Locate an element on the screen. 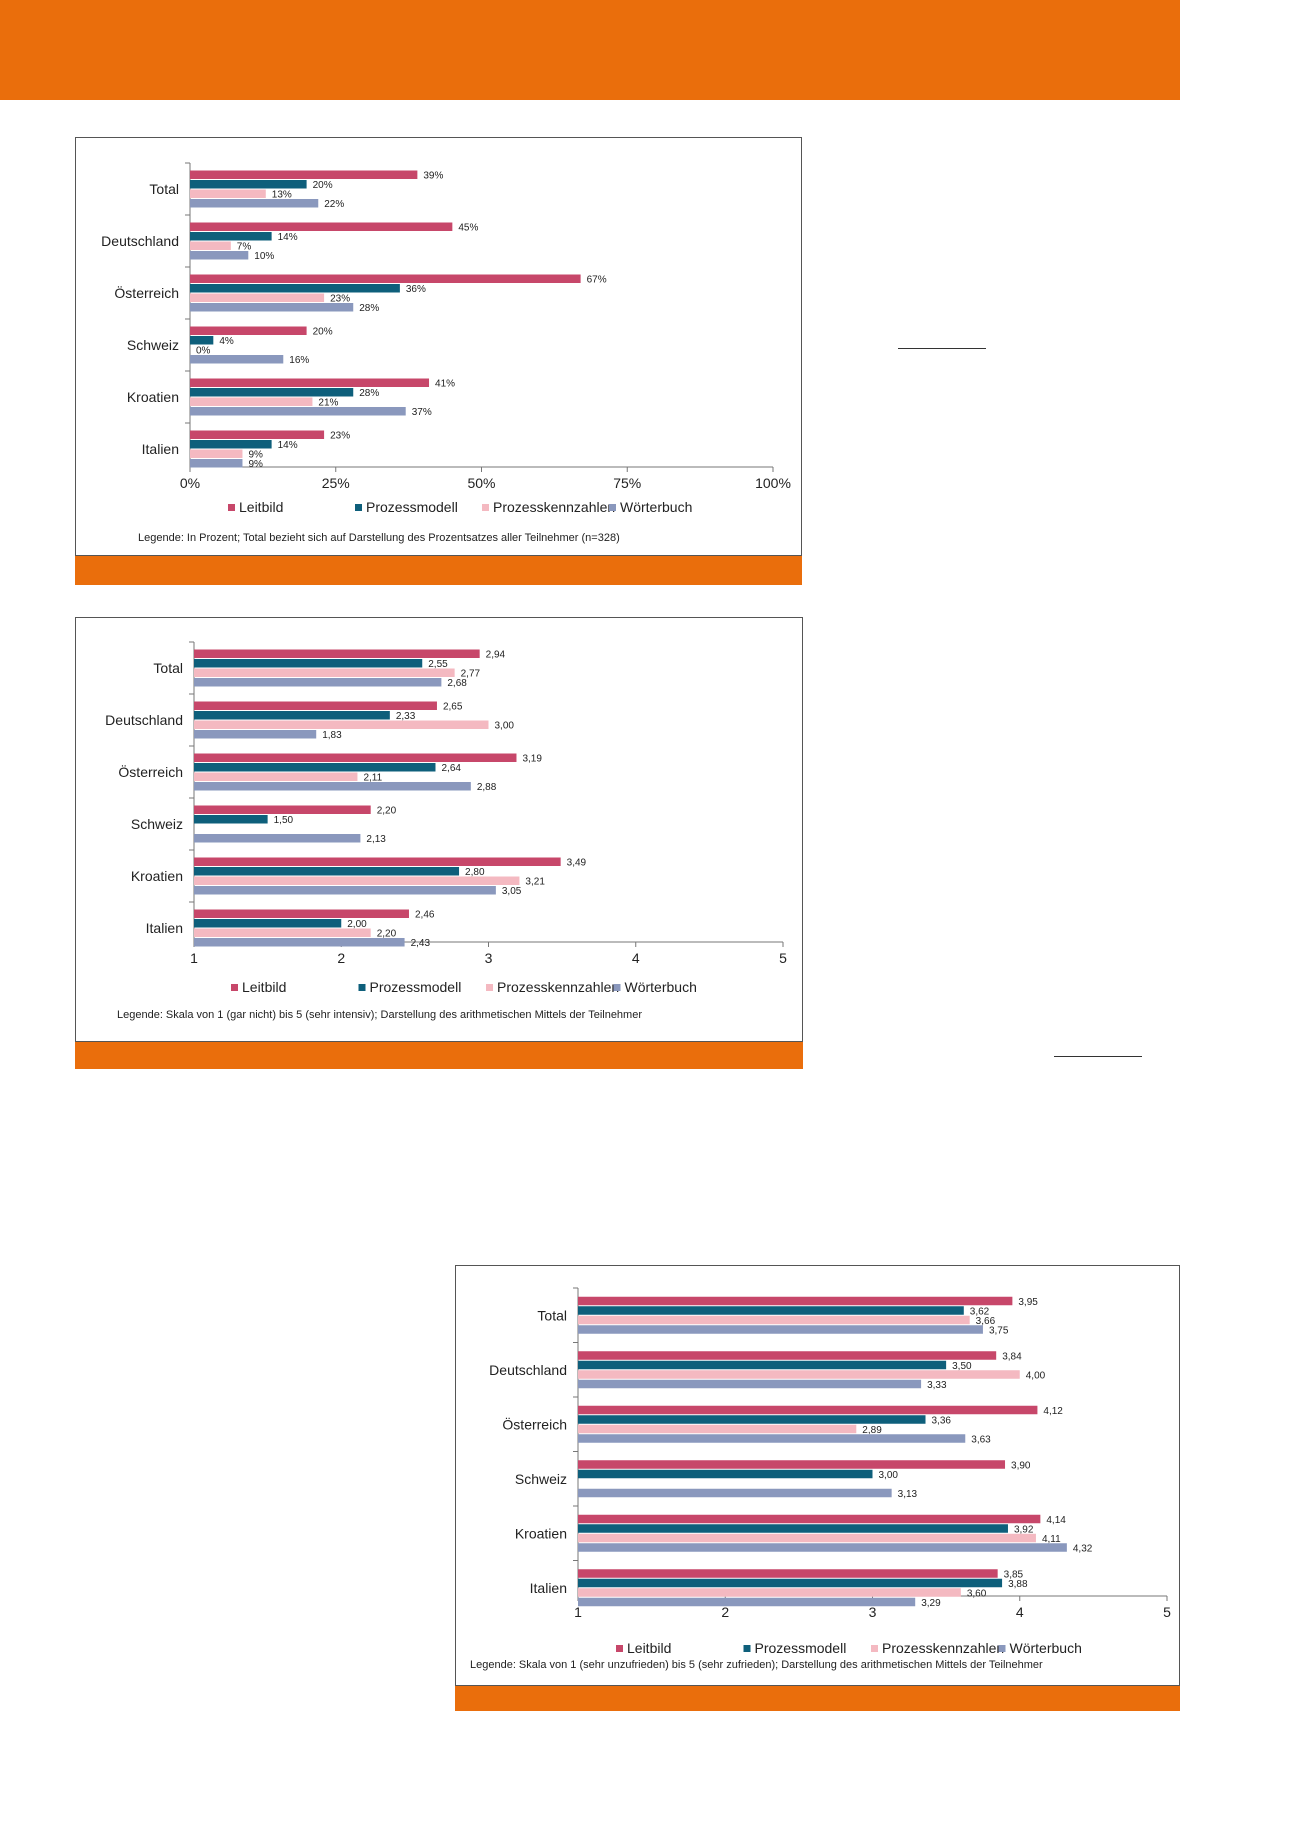  chart-1-category-label-schweiz: Schweiz is located at coordinates (153, 345).